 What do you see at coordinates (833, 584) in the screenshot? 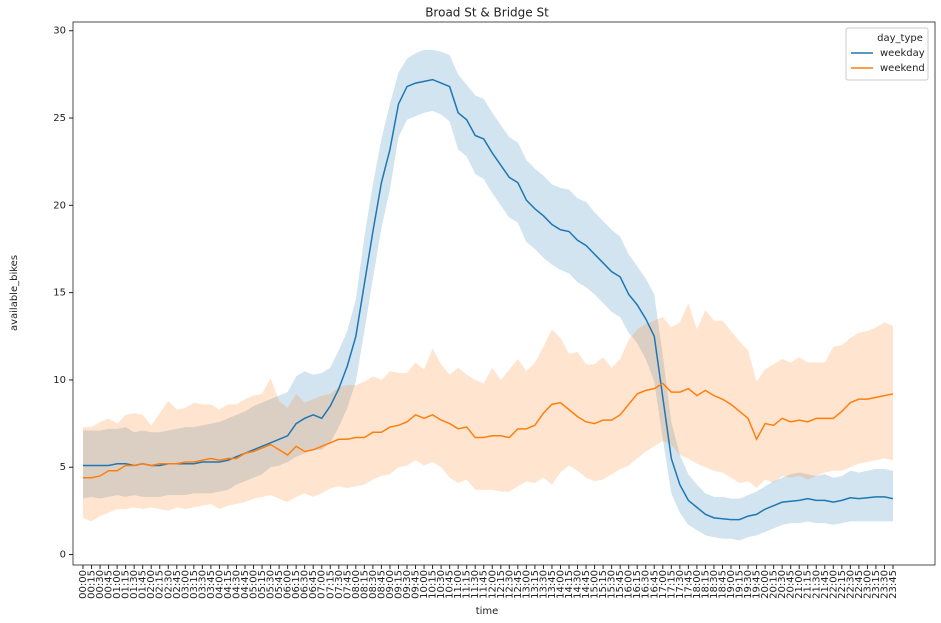
I see `x-tick-label: 22:00` at bounding box center [833, 584].